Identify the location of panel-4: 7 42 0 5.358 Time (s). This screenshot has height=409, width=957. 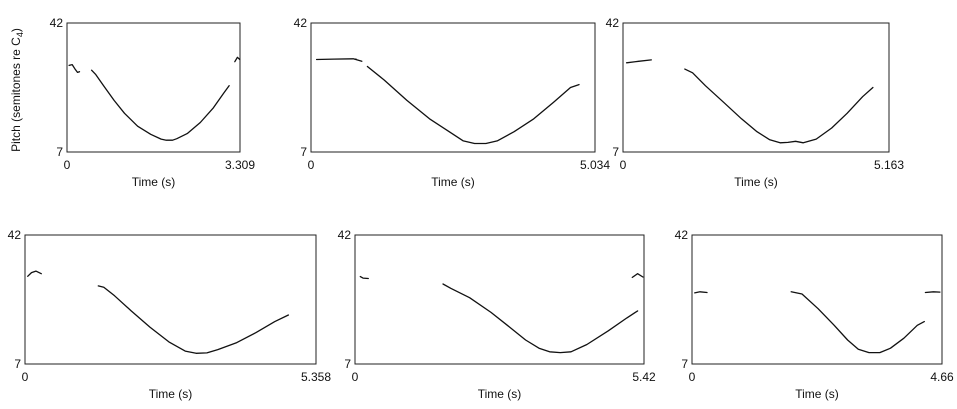
(170, 314).